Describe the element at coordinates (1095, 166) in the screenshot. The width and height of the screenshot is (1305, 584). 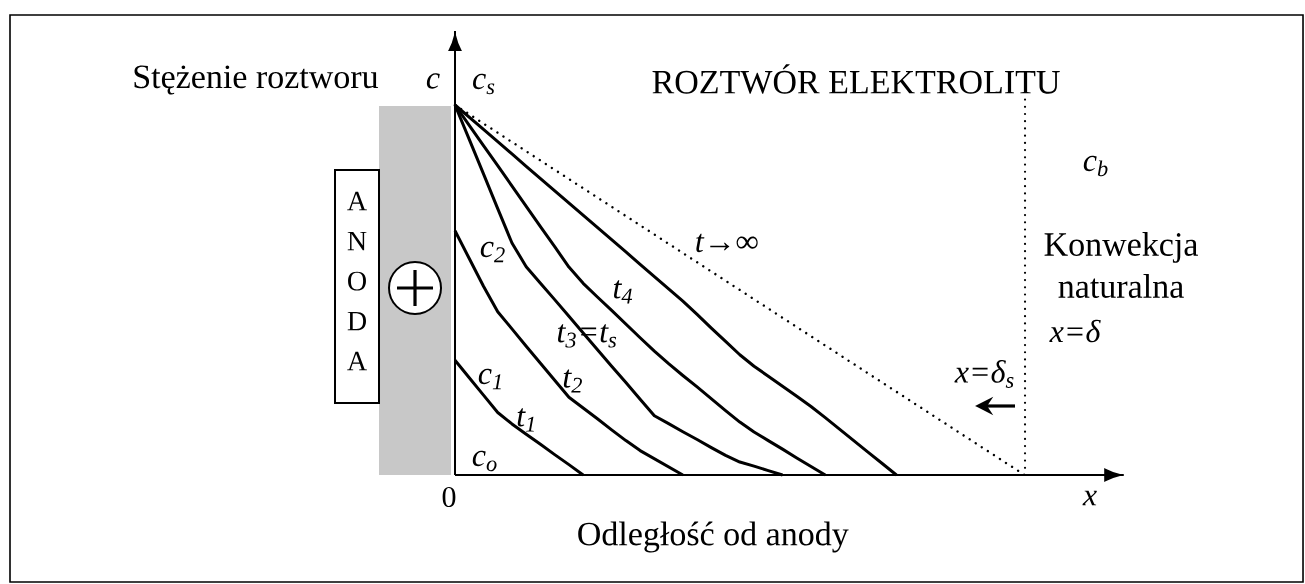
I see `text: c$_{b}$` at that location.